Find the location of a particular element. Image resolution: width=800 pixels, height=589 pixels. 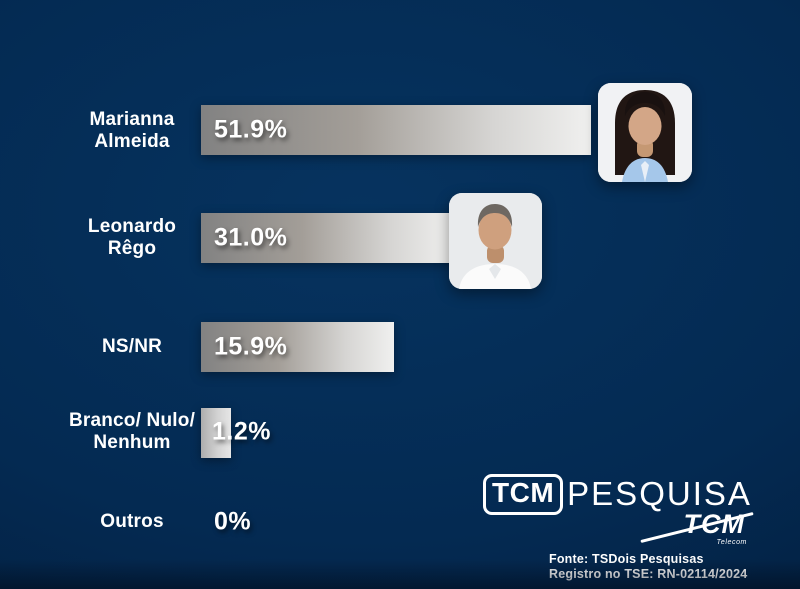

category-label-line: NS/NR is located at coordinates (132, 346).